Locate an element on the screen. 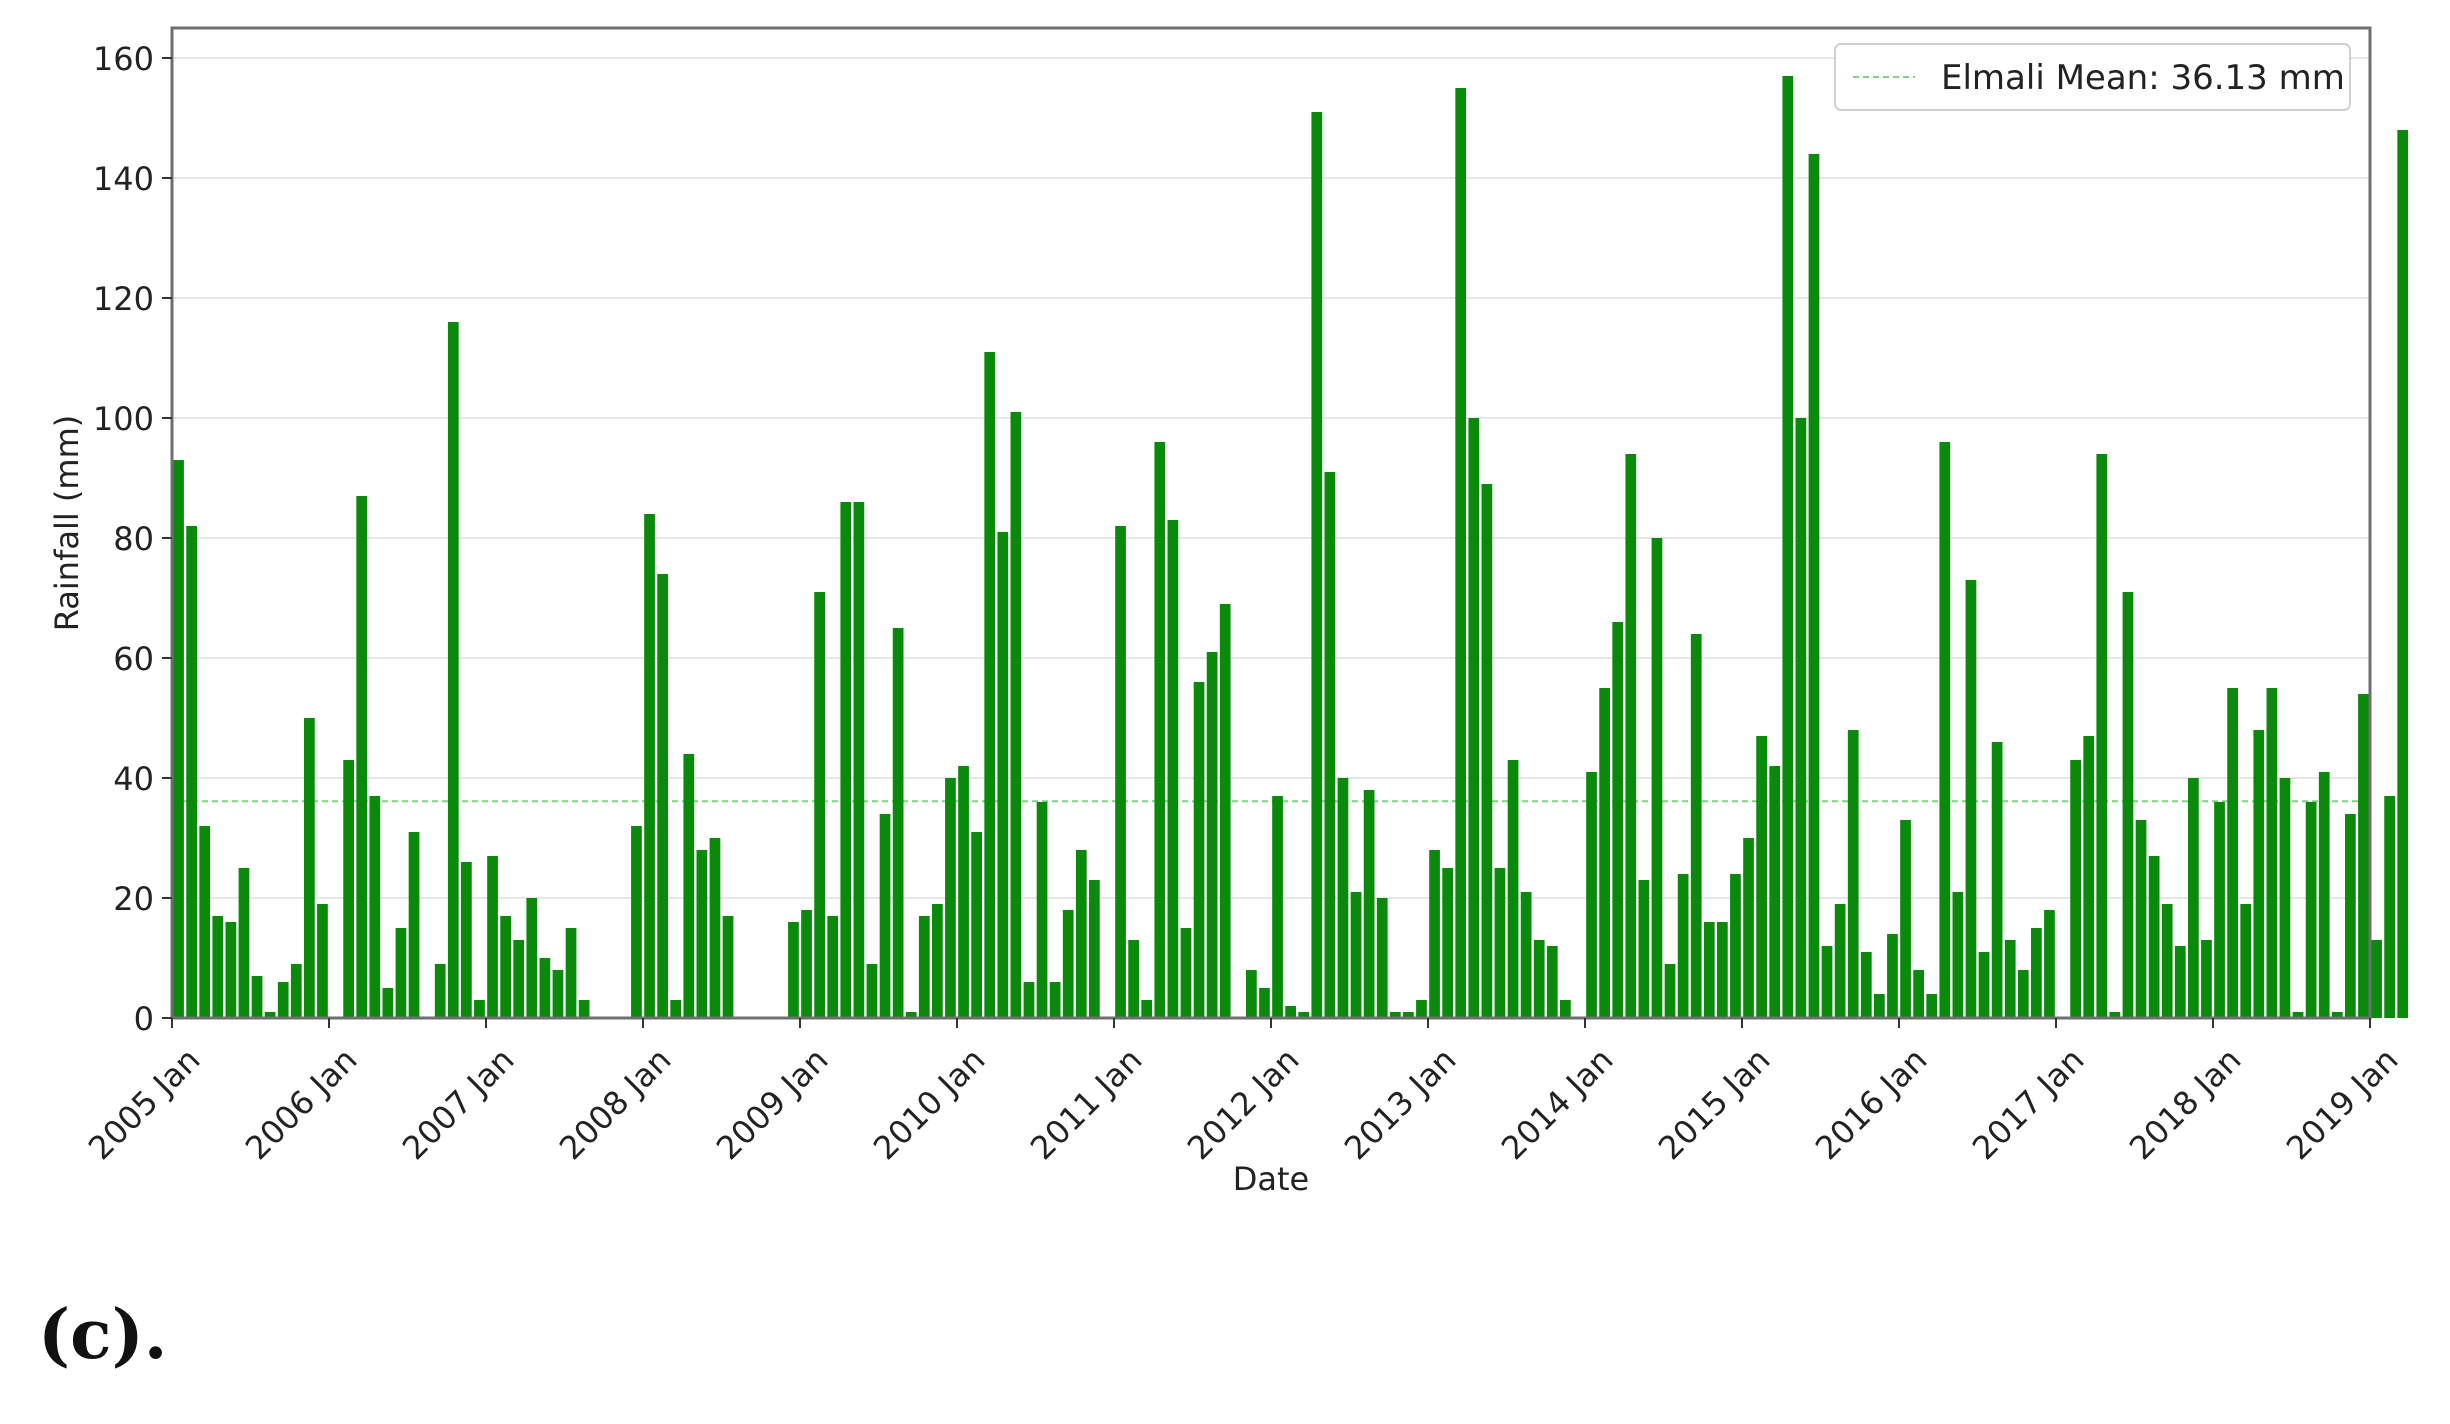  y-tick-label: 100 is located at coordinates (123, 419).